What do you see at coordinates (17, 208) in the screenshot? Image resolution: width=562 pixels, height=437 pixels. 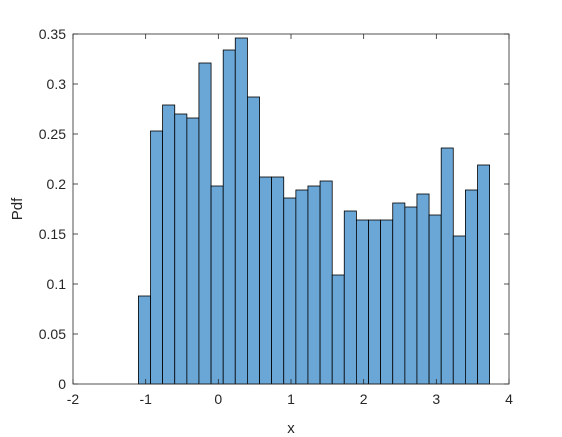 I see `y-axis-label: Pdf` at bounding box center [17, 208].